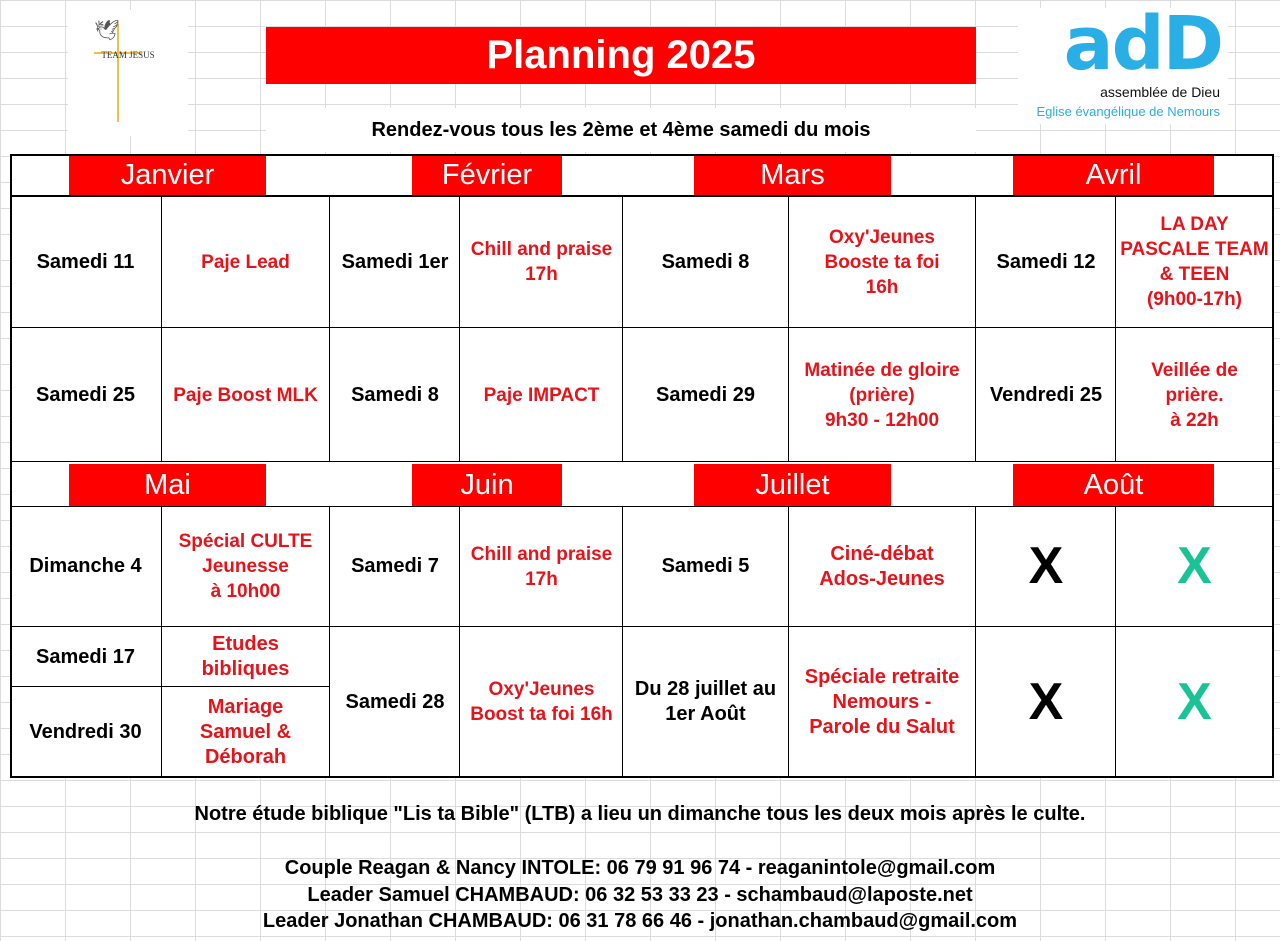  I want to click on month-aout: Août, so click(1113, 485).